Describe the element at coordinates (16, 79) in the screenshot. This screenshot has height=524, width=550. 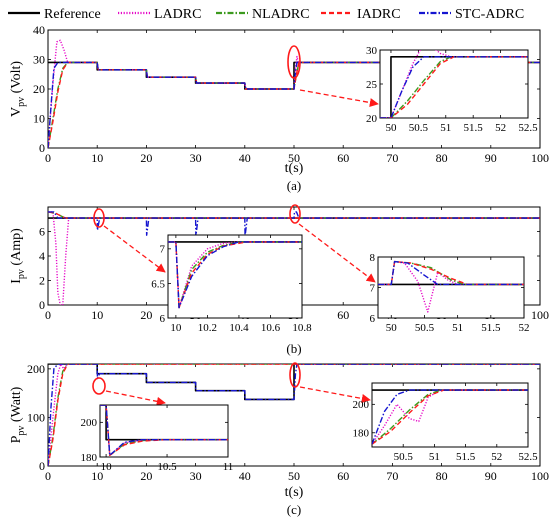
I see `y-axis-unit: (Volt)` at that location.